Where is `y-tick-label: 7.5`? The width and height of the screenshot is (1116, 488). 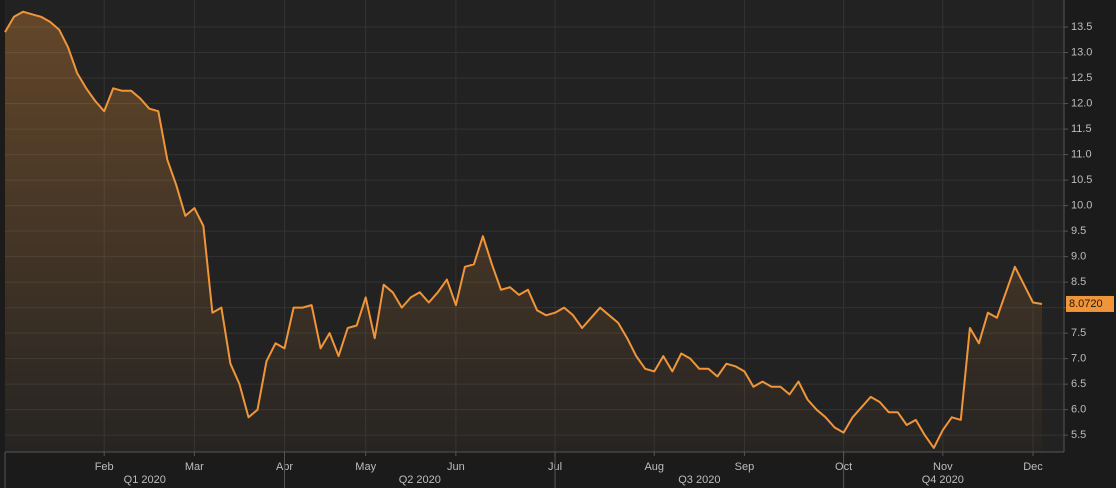 y-tick-label: 7.5 is located at coordinates (1078, 333).